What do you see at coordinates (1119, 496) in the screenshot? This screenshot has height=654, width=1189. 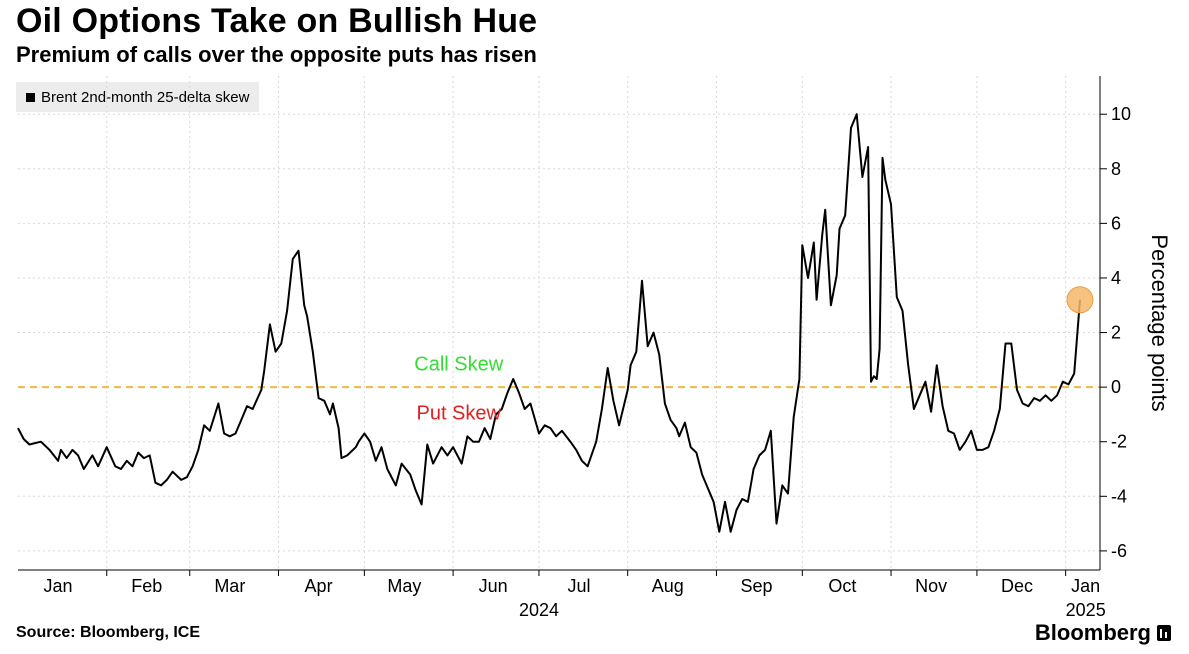 I see `y-tick-label: -4` at bounding box center [1119, 496].